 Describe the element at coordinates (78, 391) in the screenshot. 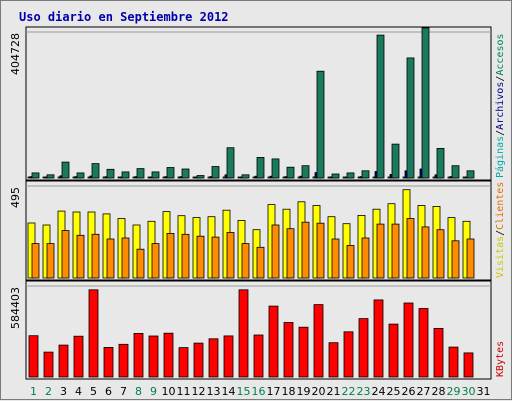

I see `x-tick-label-day-4: 4` at that location.